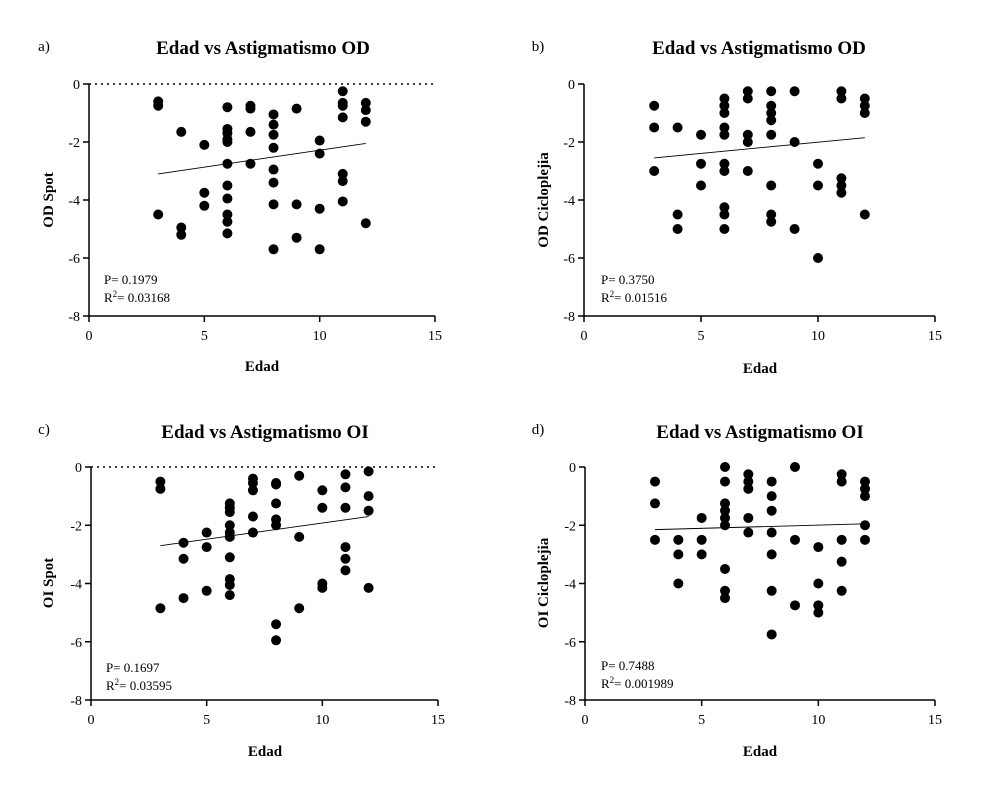 Image resolution: width=1007 pixels, height=798 pixels. I want to click on y-axis-title: OI Cicloplejia, so click(544, 582).